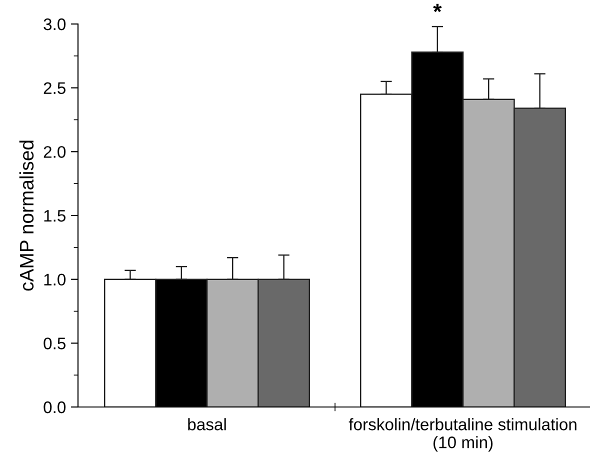 This screenshot has width=590, height=456. What do you see at coordinates (26, 215) in the screenshot?
I see `y-axis-title: cAMP normalised` at bounding box center [26, 215].